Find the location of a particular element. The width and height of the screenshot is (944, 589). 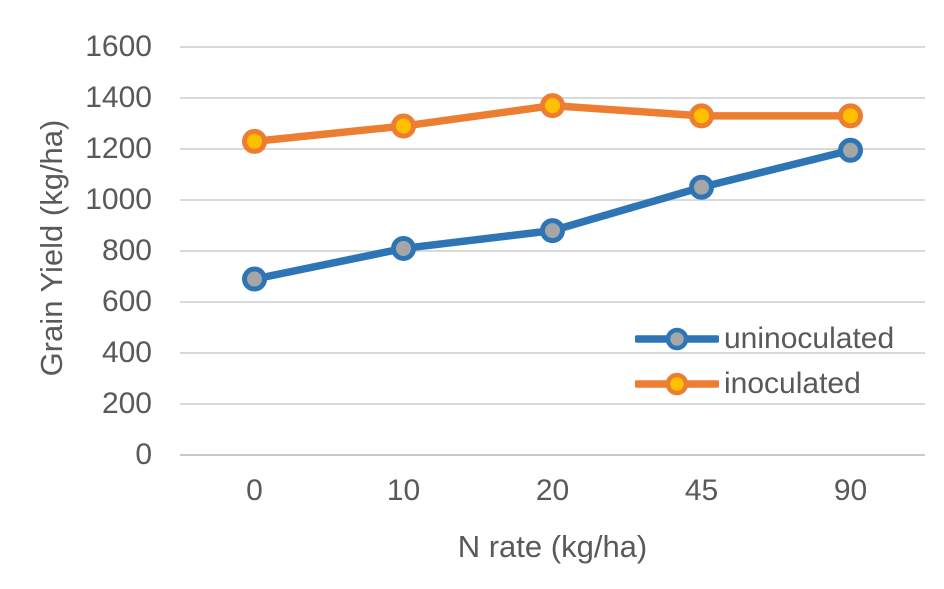

y-tick-label: 600 is located at coordinates (126, 301).